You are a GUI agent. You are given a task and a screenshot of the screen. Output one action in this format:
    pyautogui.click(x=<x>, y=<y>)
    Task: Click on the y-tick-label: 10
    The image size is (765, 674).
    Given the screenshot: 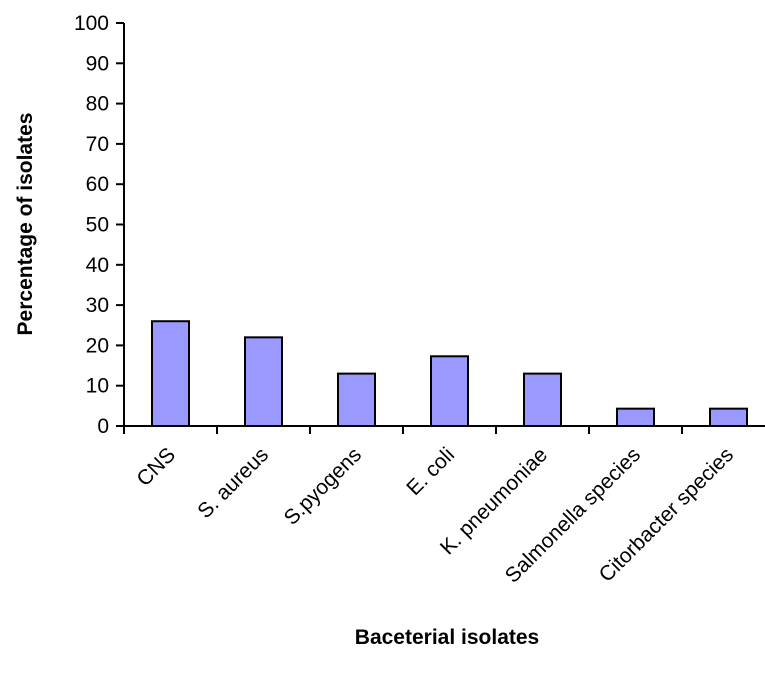 What is the action you would take?
    pyautogui.click(x=97, y=386)
    